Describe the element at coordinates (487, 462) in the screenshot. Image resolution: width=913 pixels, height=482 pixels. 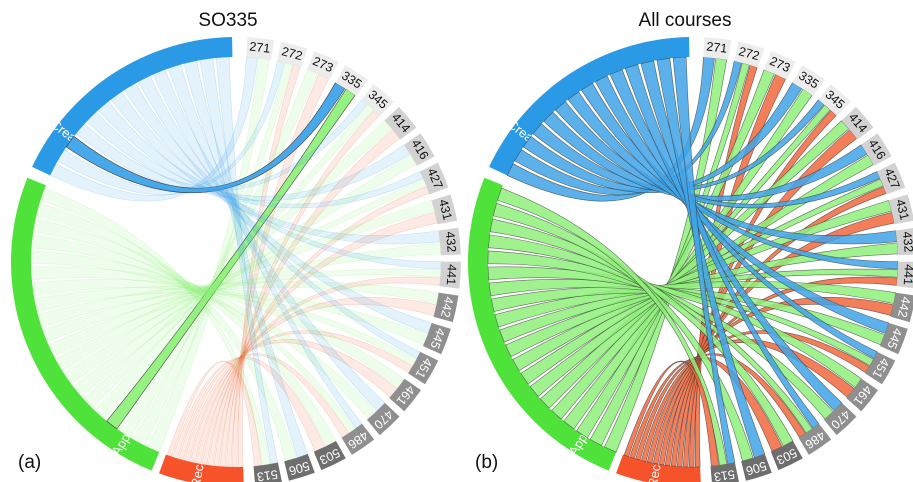
I see `panel-letter: (b)` at that location.